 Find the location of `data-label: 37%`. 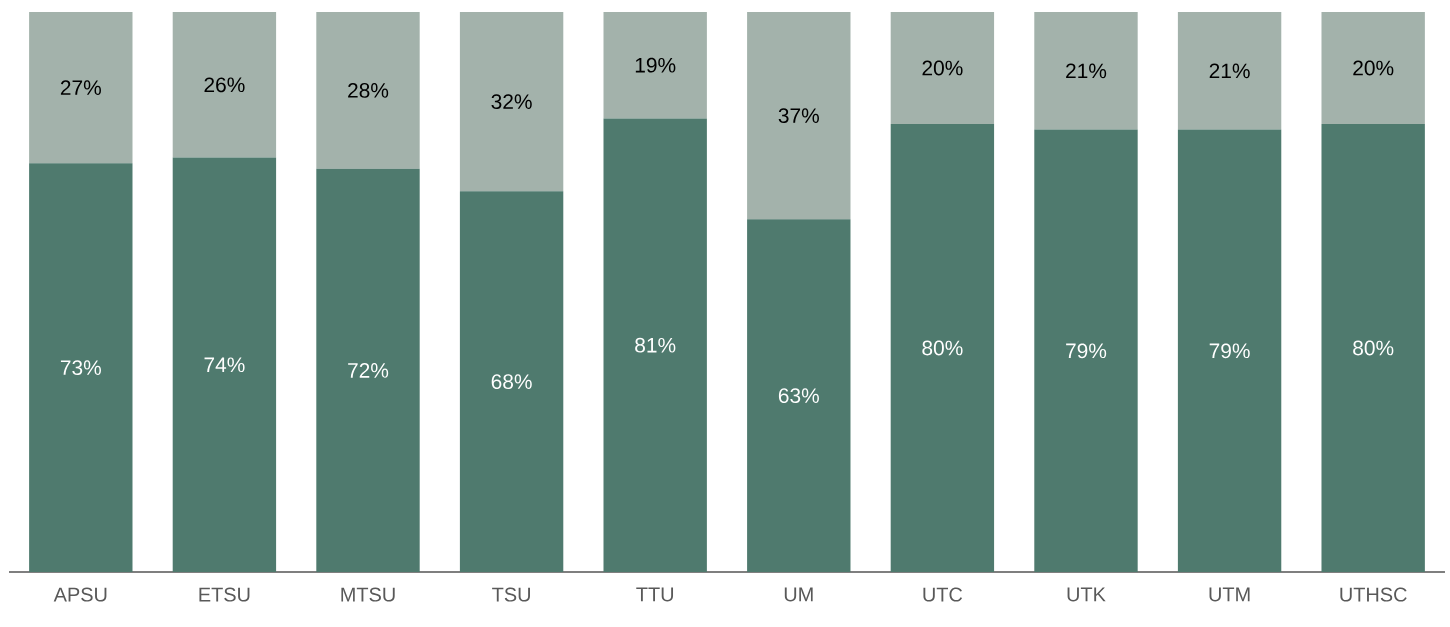

data-label: 37% is located at coordinates (798, 115).